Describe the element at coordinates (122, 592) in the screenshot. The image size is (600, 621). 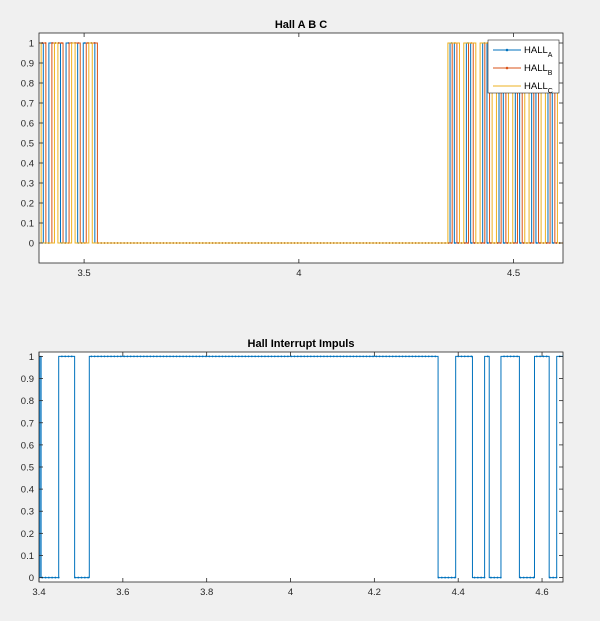
I see `x-tick-label: 3.6` at that location.